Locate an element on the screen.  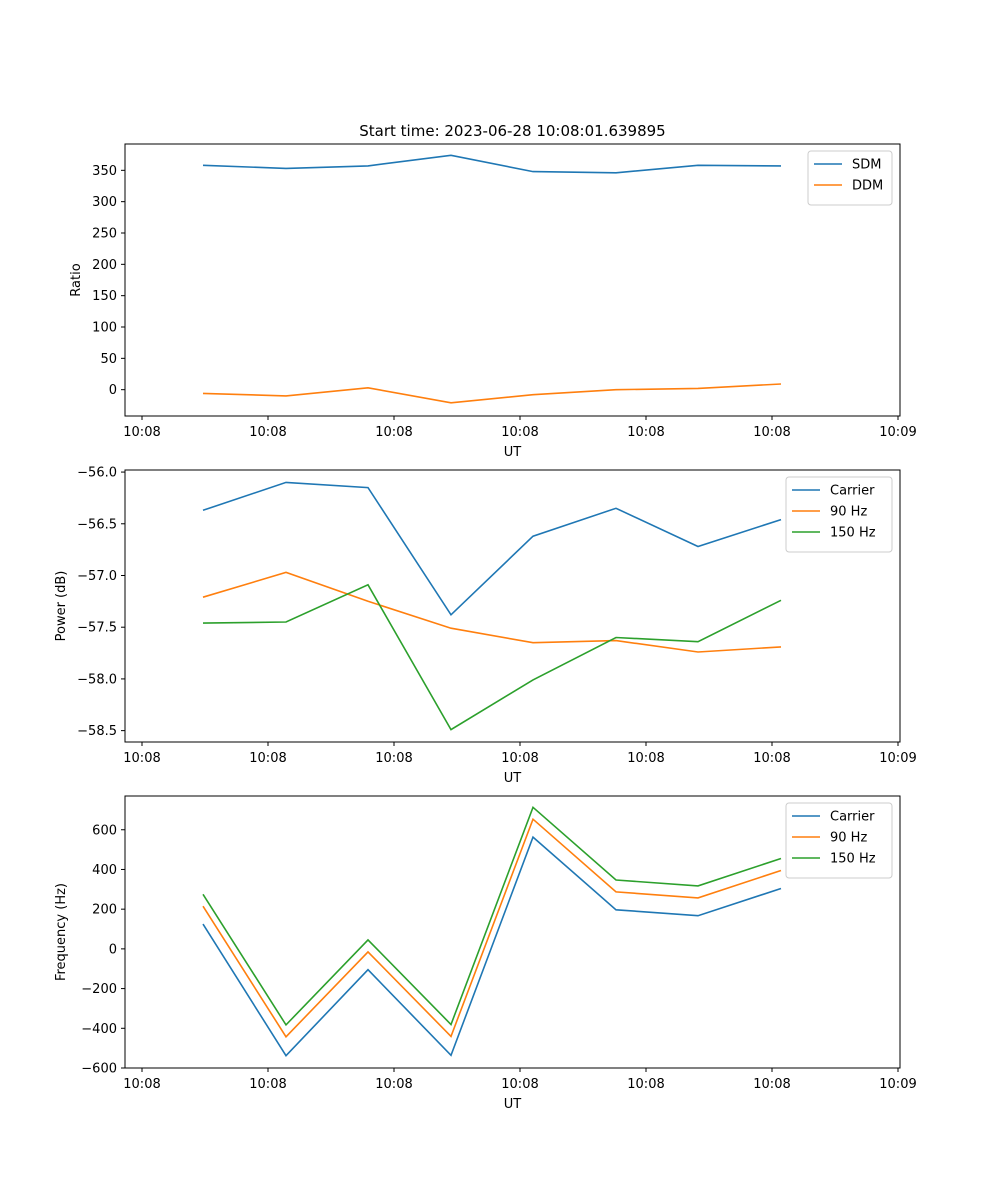
y-tick-label: 600 is located at coordinates (104, 830).